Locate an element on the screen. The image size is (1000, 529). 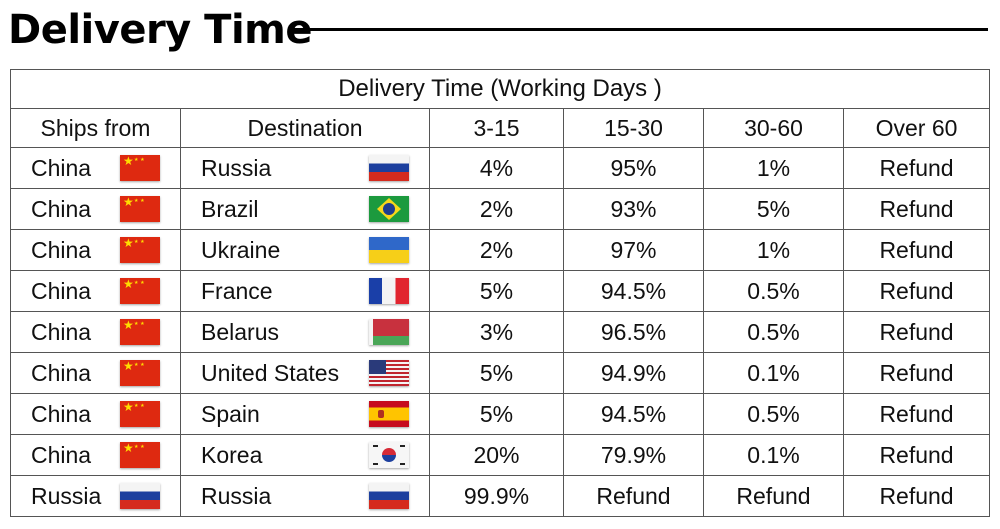
pct-15-30-cell: 97% is located at coordinates (633, 250).